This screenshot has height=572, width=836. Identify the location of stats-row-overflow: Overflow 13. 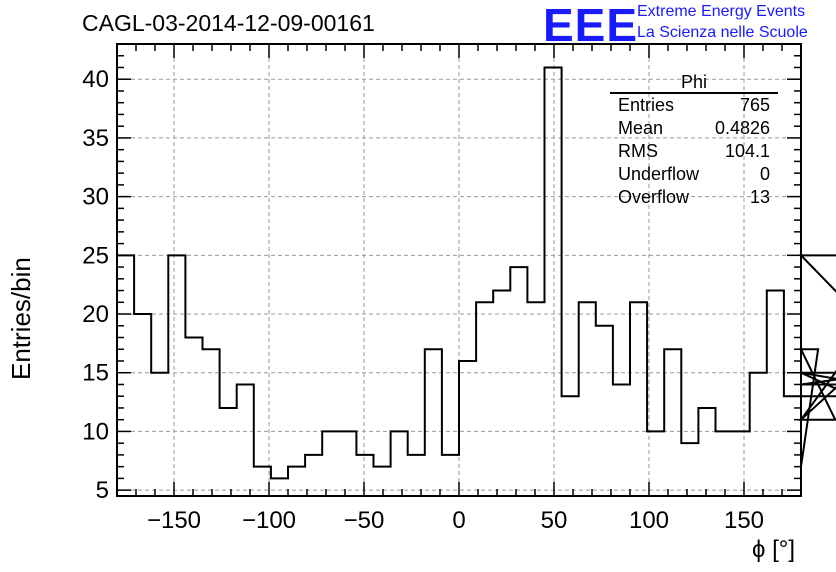
(694, 197).